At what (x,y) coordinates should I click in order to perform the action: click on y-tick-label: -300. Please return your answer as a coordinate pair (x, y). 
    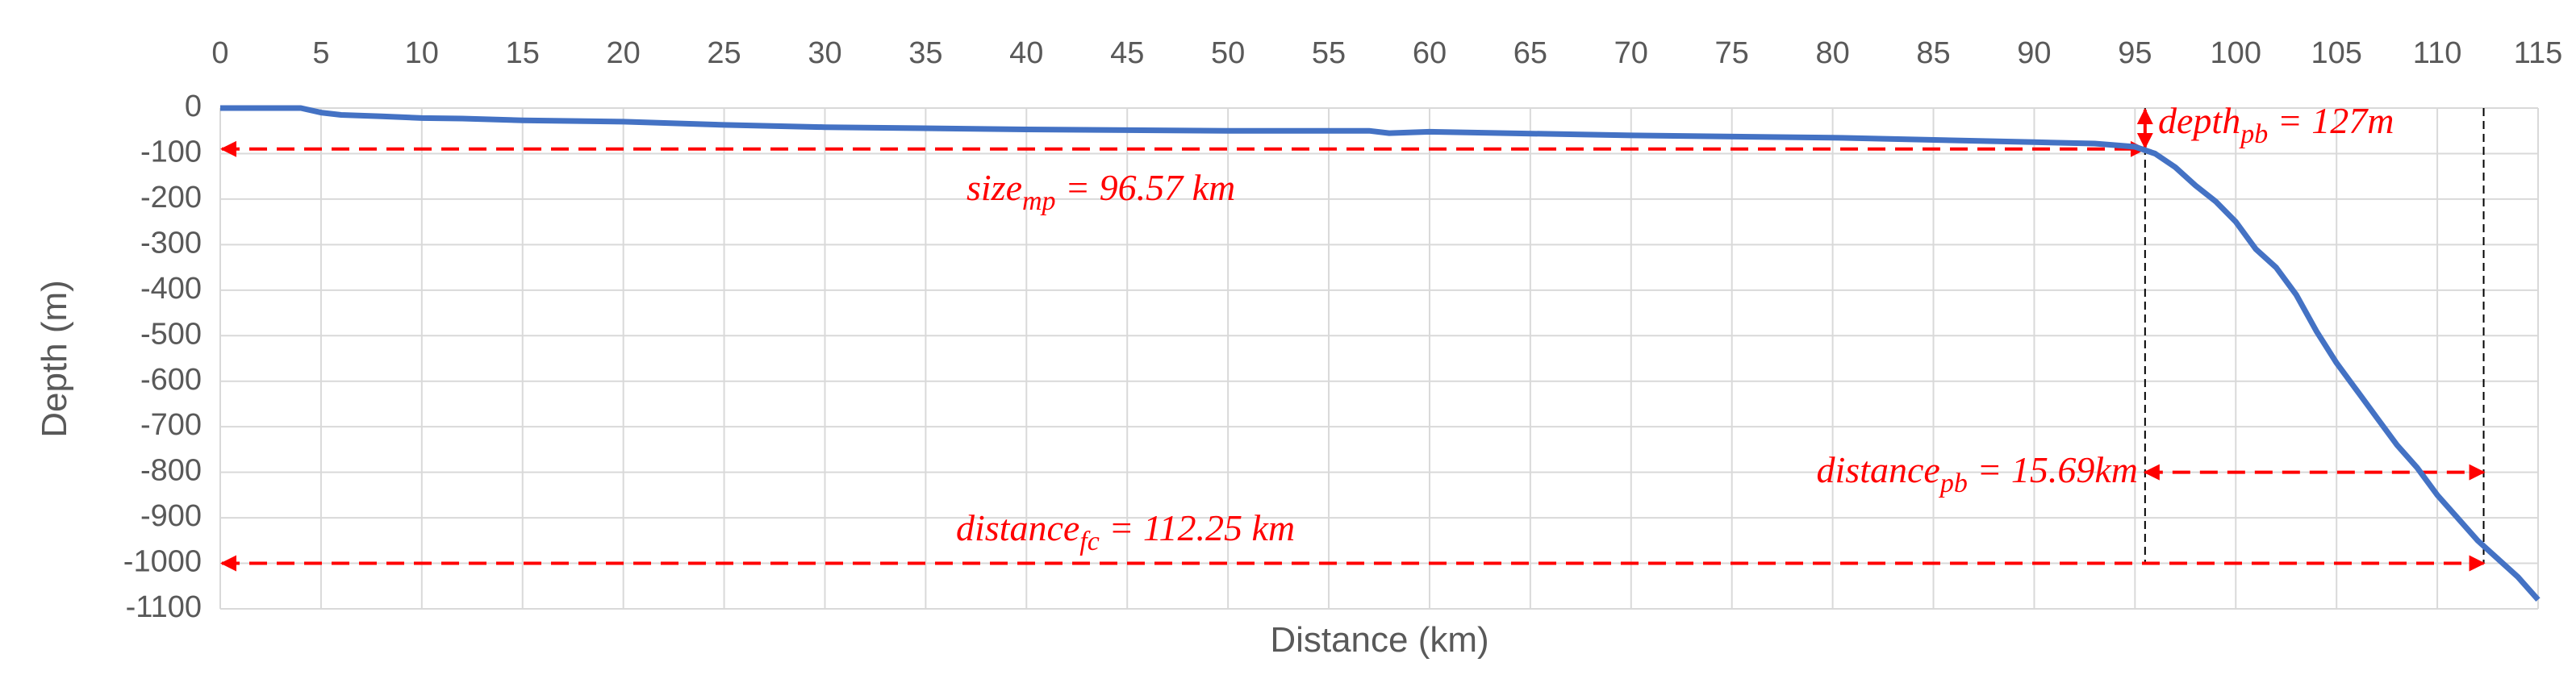
    Looking at the image, I should click on (171, 243).